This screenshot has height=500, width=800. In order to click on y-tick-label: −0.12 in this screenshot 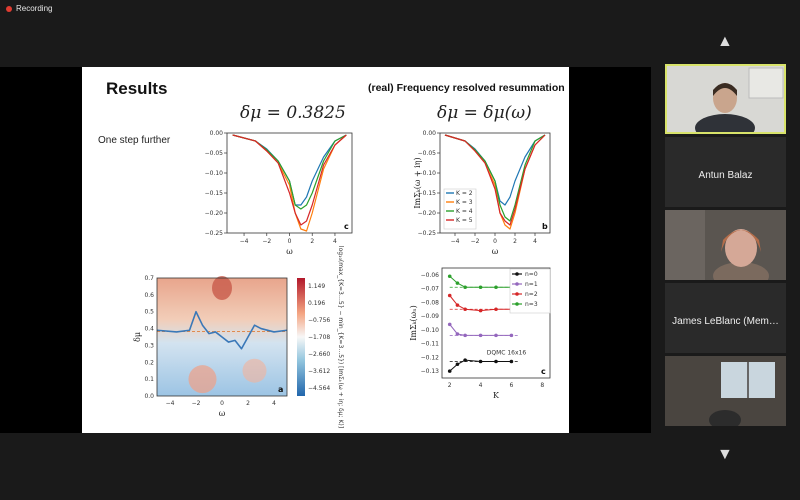, I will do `click(430, 357)`.